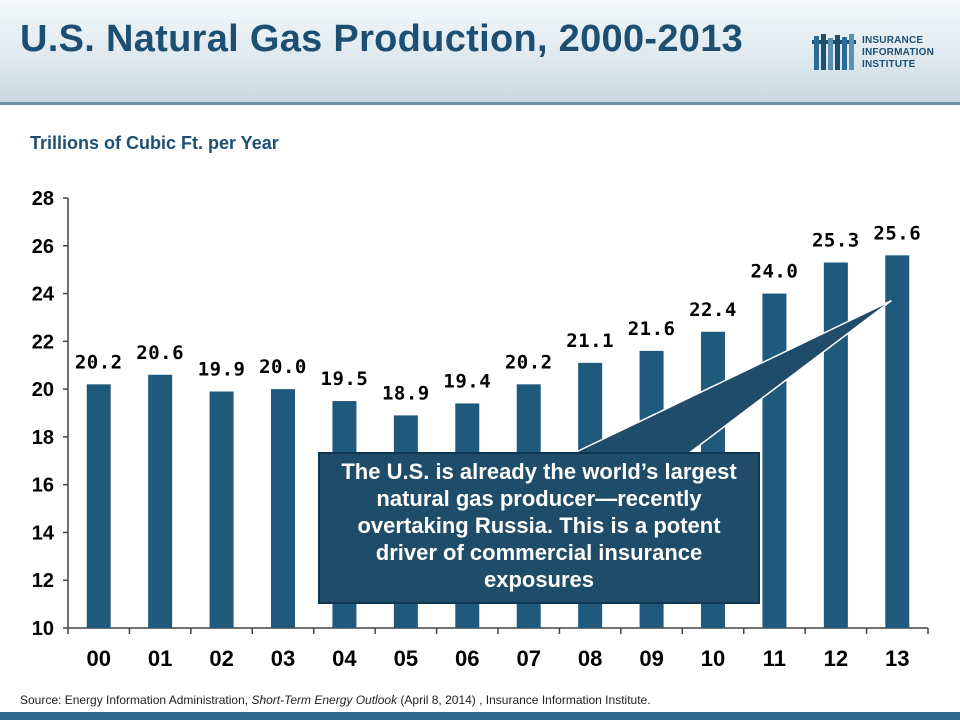 The image size is (960, 720). What do you see at coordinates (897, 658) in the screenshot?
I see `x-tick-label-13: 13` at bounding box center [897, 658].